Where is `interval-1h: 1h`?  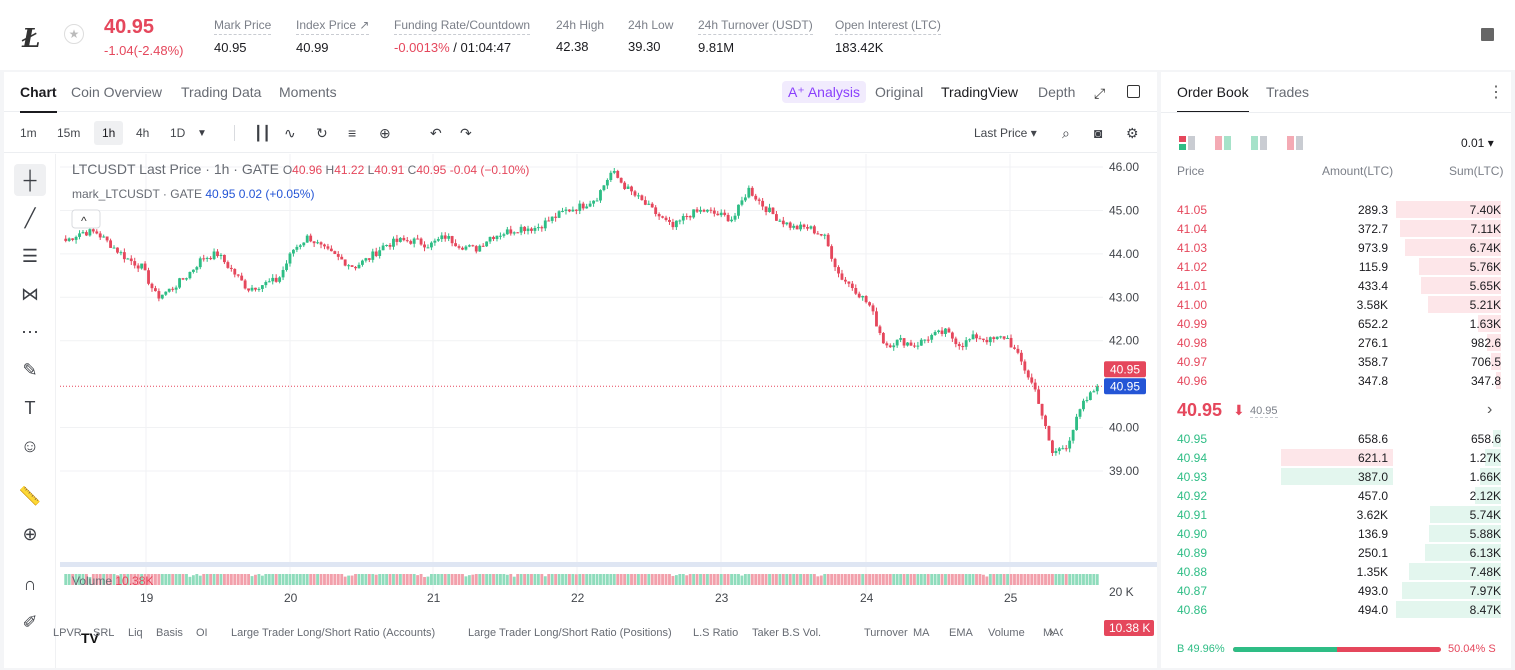 interval-1h: 1h is located at coordinates (109, 133).